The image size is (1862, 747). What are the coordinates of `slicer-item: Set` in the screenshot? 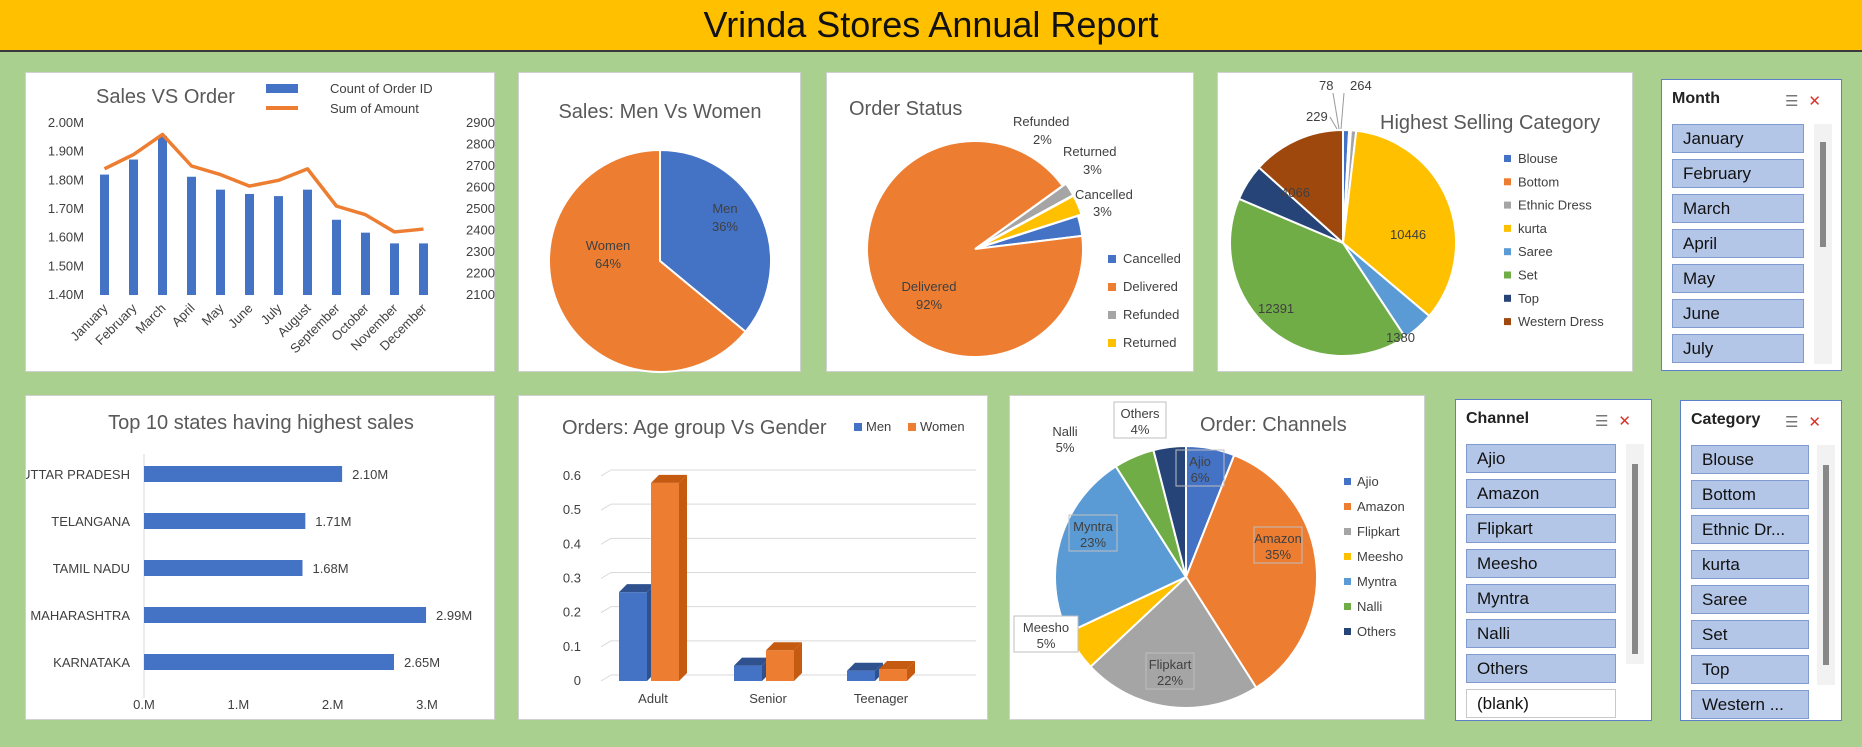 It's located at (1750, 634).